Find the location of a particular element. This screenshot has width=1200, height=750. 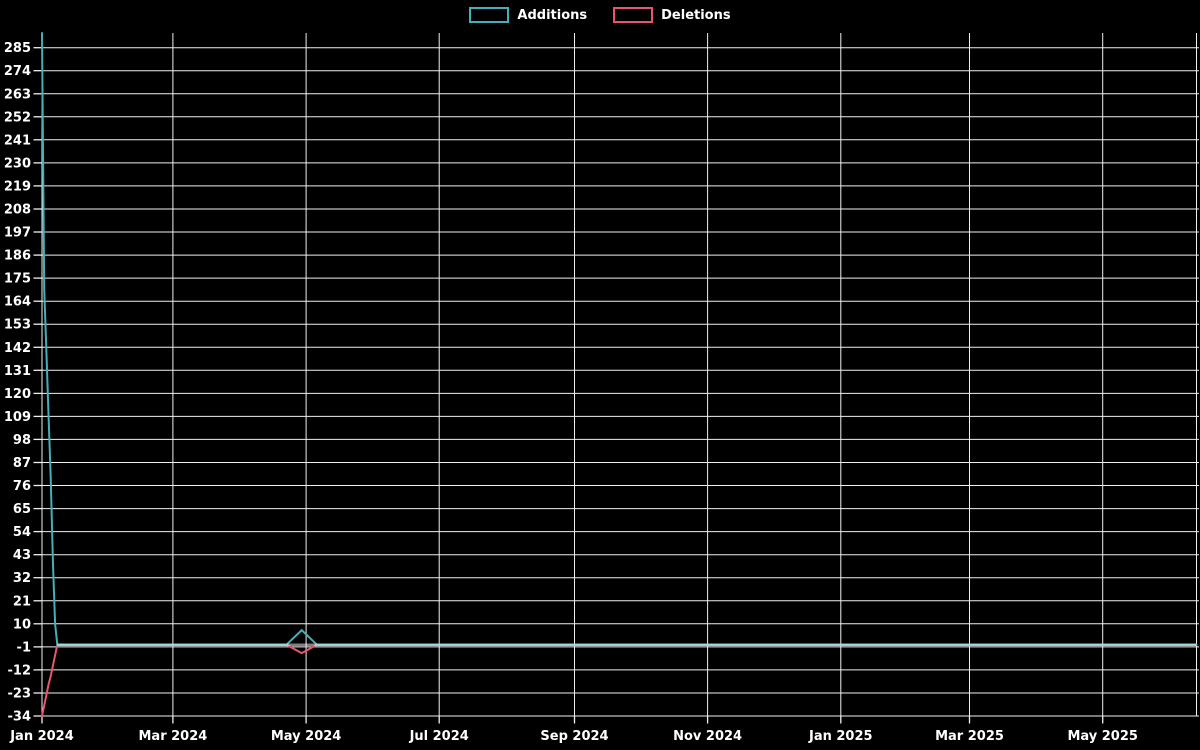

y-tick-label: 65 is located at coordinates (22, 509).